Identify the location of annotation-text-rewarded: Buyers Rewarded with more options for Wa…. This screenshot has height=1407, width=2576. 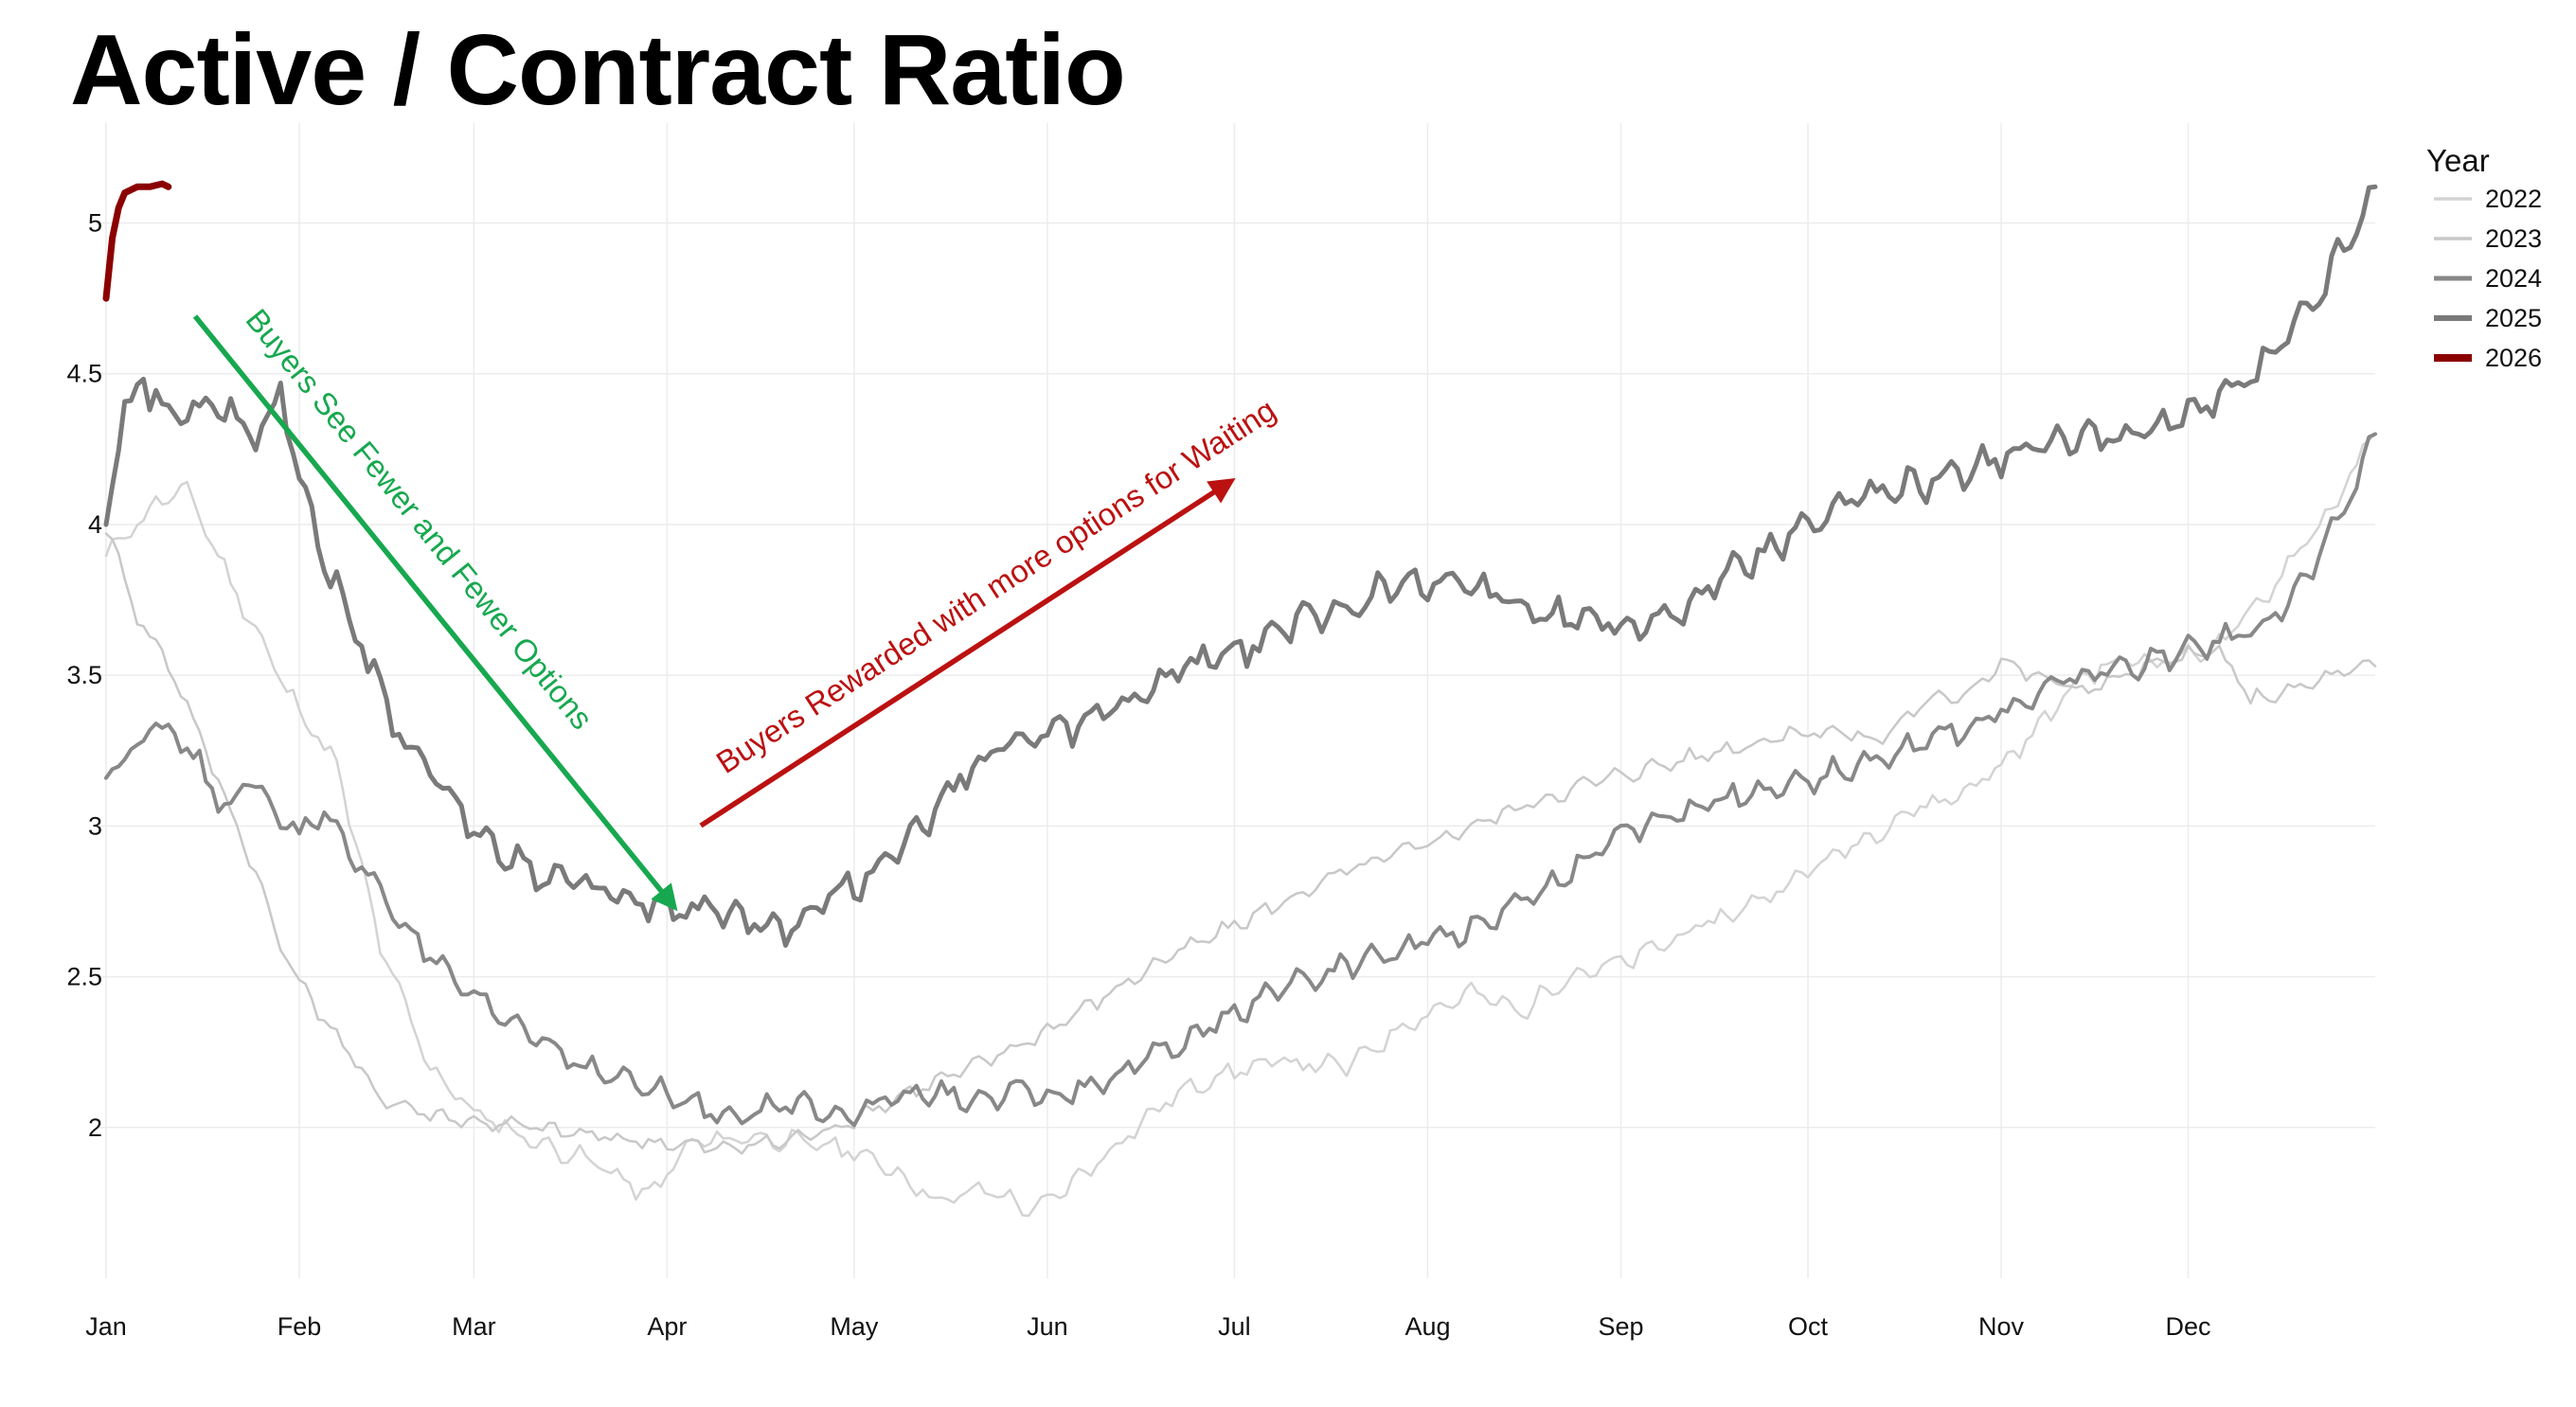
(996, 586).